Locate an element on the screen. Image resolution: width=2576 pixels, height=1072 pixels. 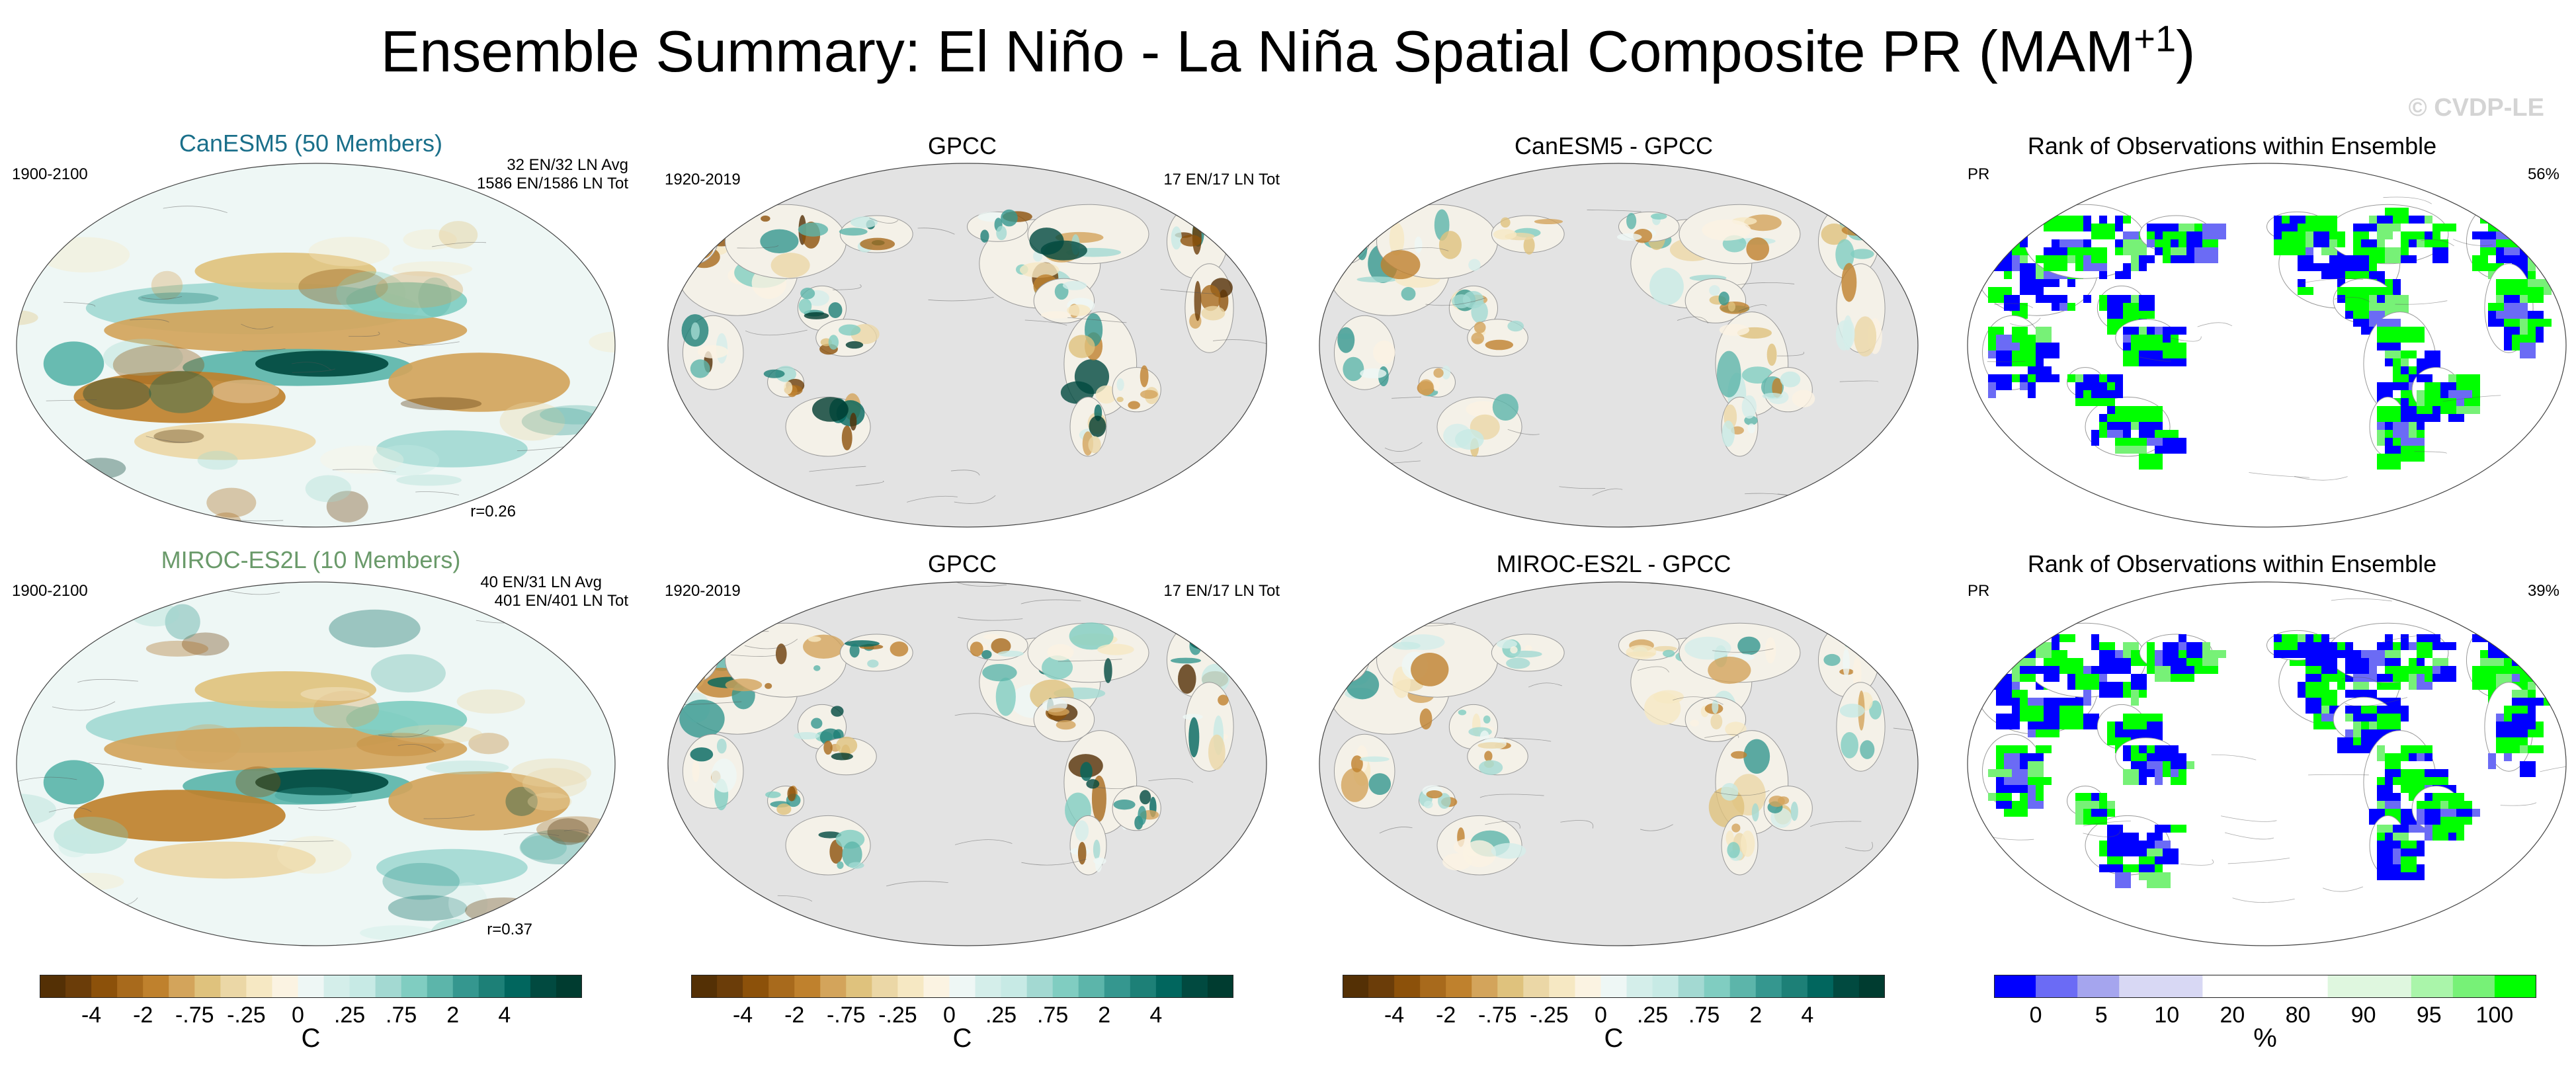
map-background is located at coordinates (967, 345).